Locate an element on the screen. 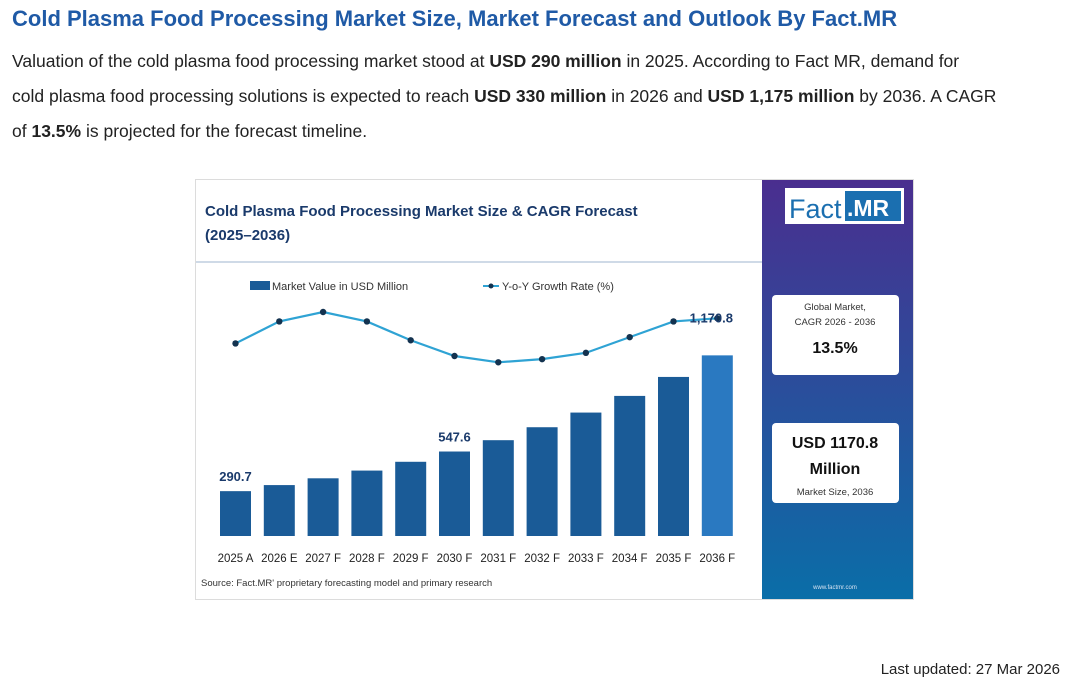 The width and height of the screenshot is (1080, 686). website-text: www.factmr.com is located at coordinates (834, 588).